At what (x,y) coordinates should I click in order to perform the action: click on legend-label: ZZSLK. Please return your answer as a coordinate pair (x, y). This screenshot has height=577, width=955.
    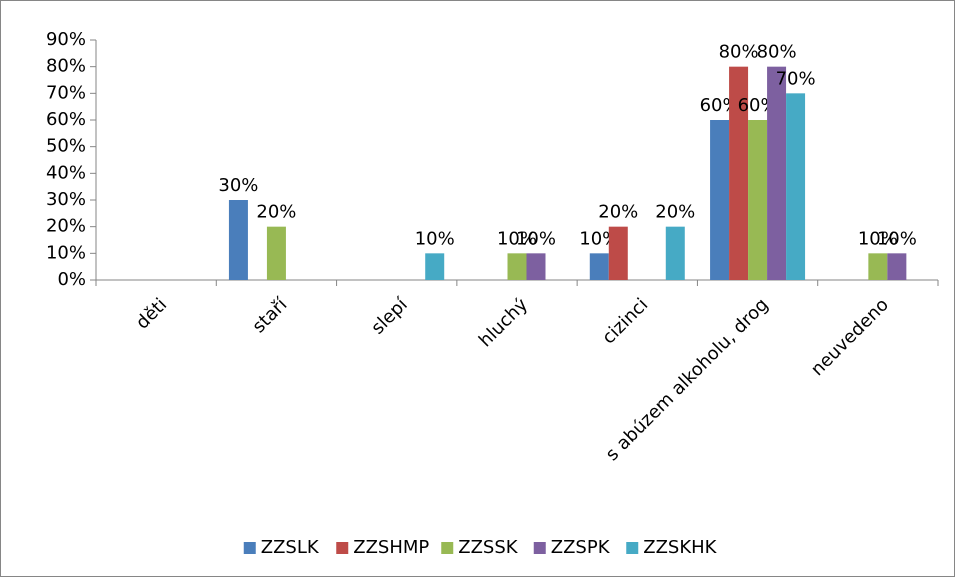
    Looking at the image, I should click on (290, 547).